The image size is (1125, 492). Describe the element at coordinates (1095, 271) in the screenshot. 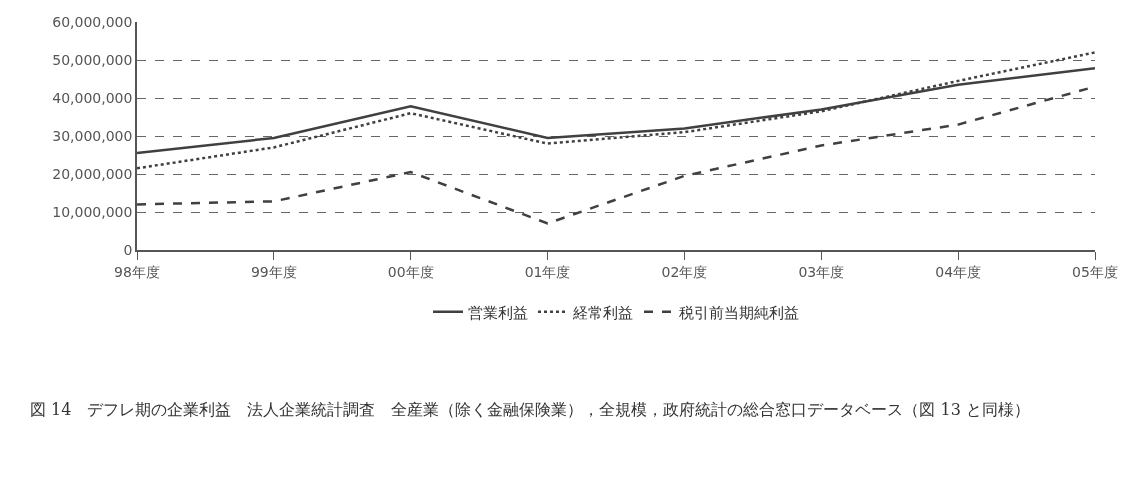

I see `x-tick-label: 05年度` at that location.